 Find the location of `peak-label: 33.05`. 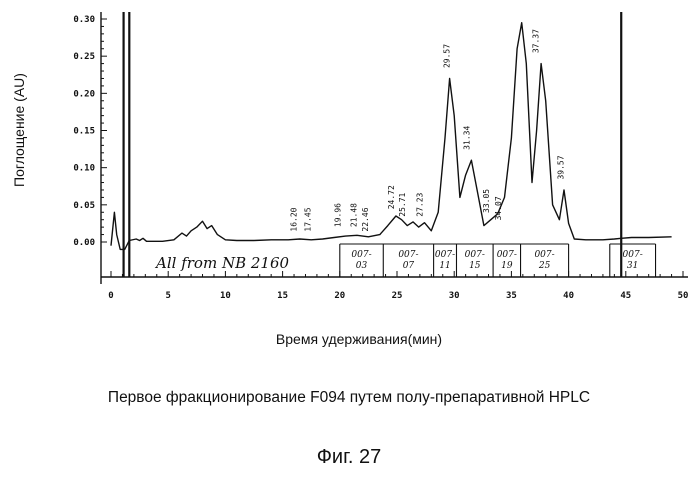

peak-label: 33.05 is located at coordinates (486, 201).